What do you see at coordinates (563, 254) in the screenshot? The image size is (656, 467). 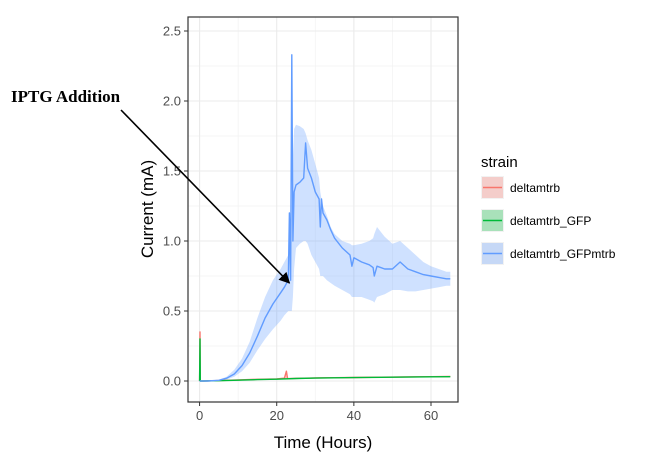 I see `legend-label: deltamtrb_GFPmtrb` at bounding box center [563, 254].